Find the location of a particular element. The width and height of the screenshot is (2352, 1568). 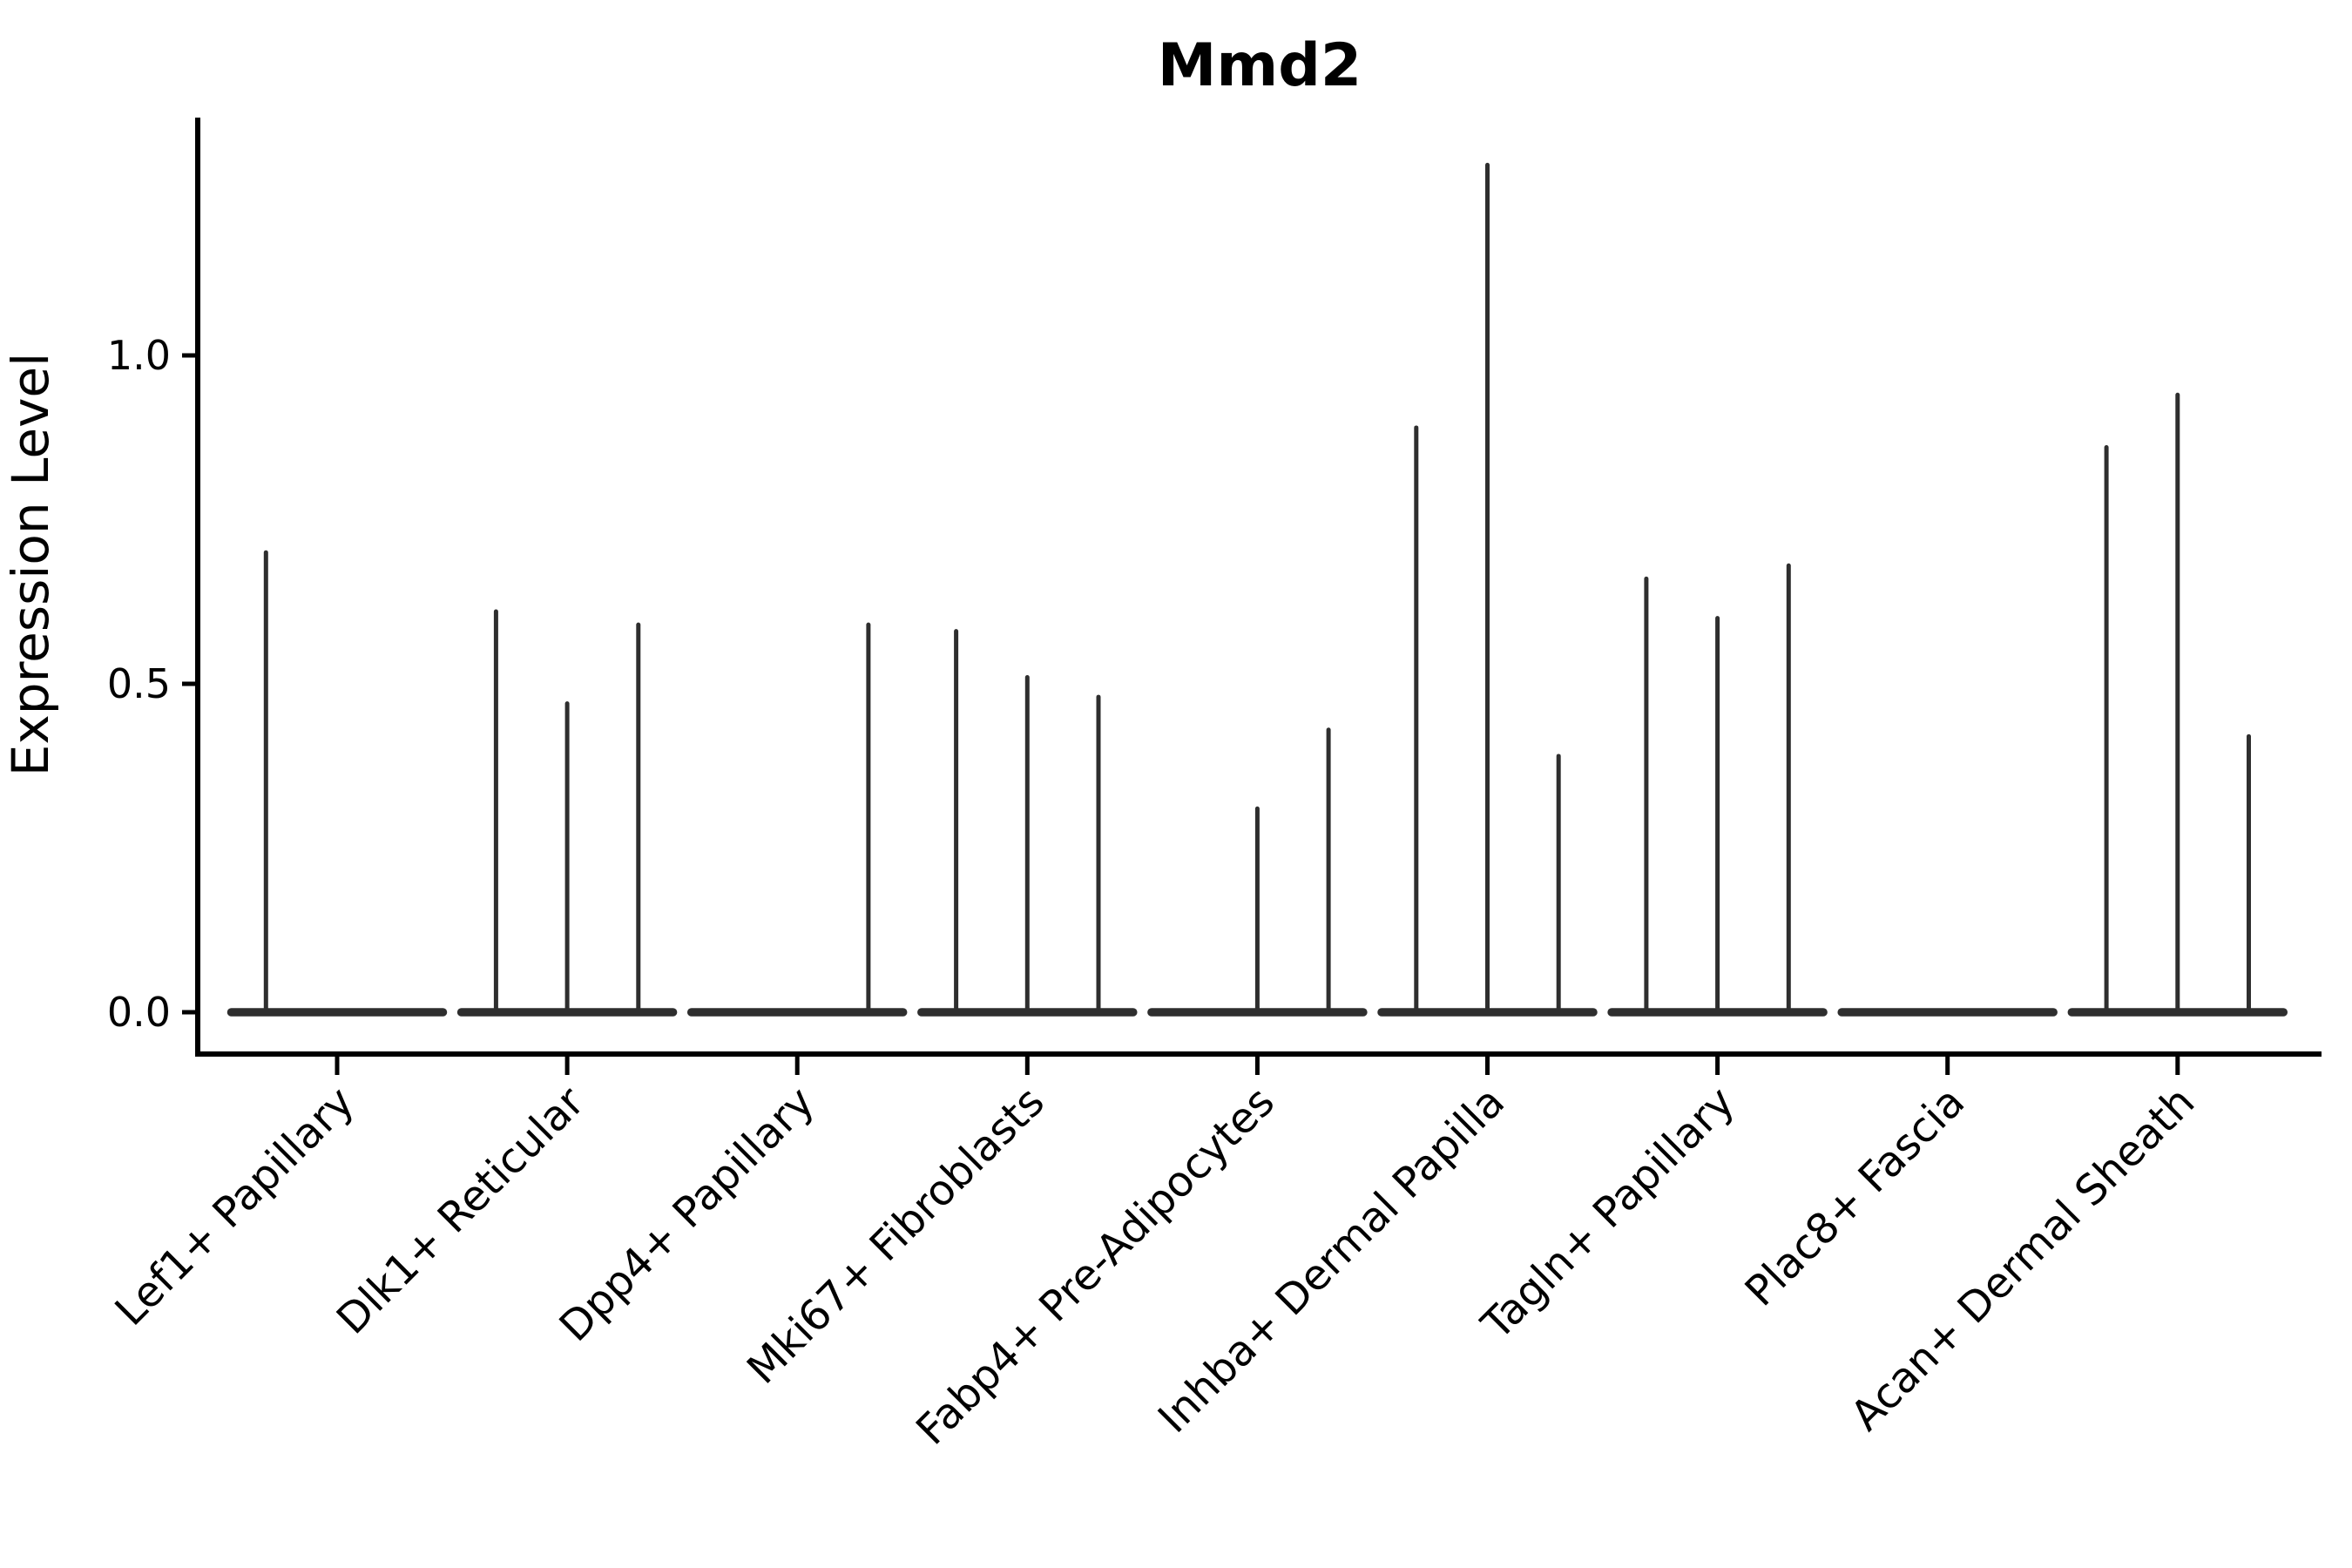

x-tick-label: Tagln+ Papillary is located at coordinates (1608, 1213).